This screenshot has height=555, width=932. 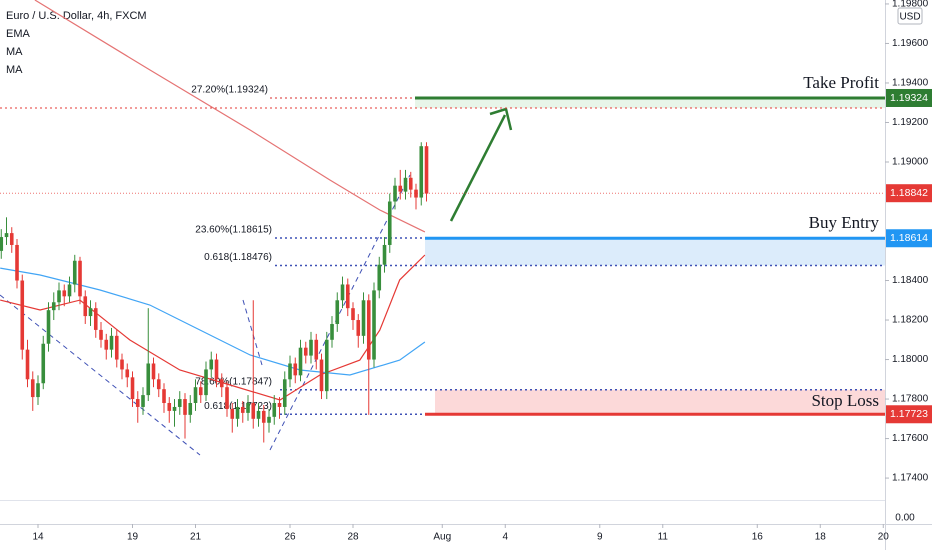 What do you see at coordinates (290, 537) in the screenshot?
I see `x-tick-label: 26` at bounding box center [290, 537].